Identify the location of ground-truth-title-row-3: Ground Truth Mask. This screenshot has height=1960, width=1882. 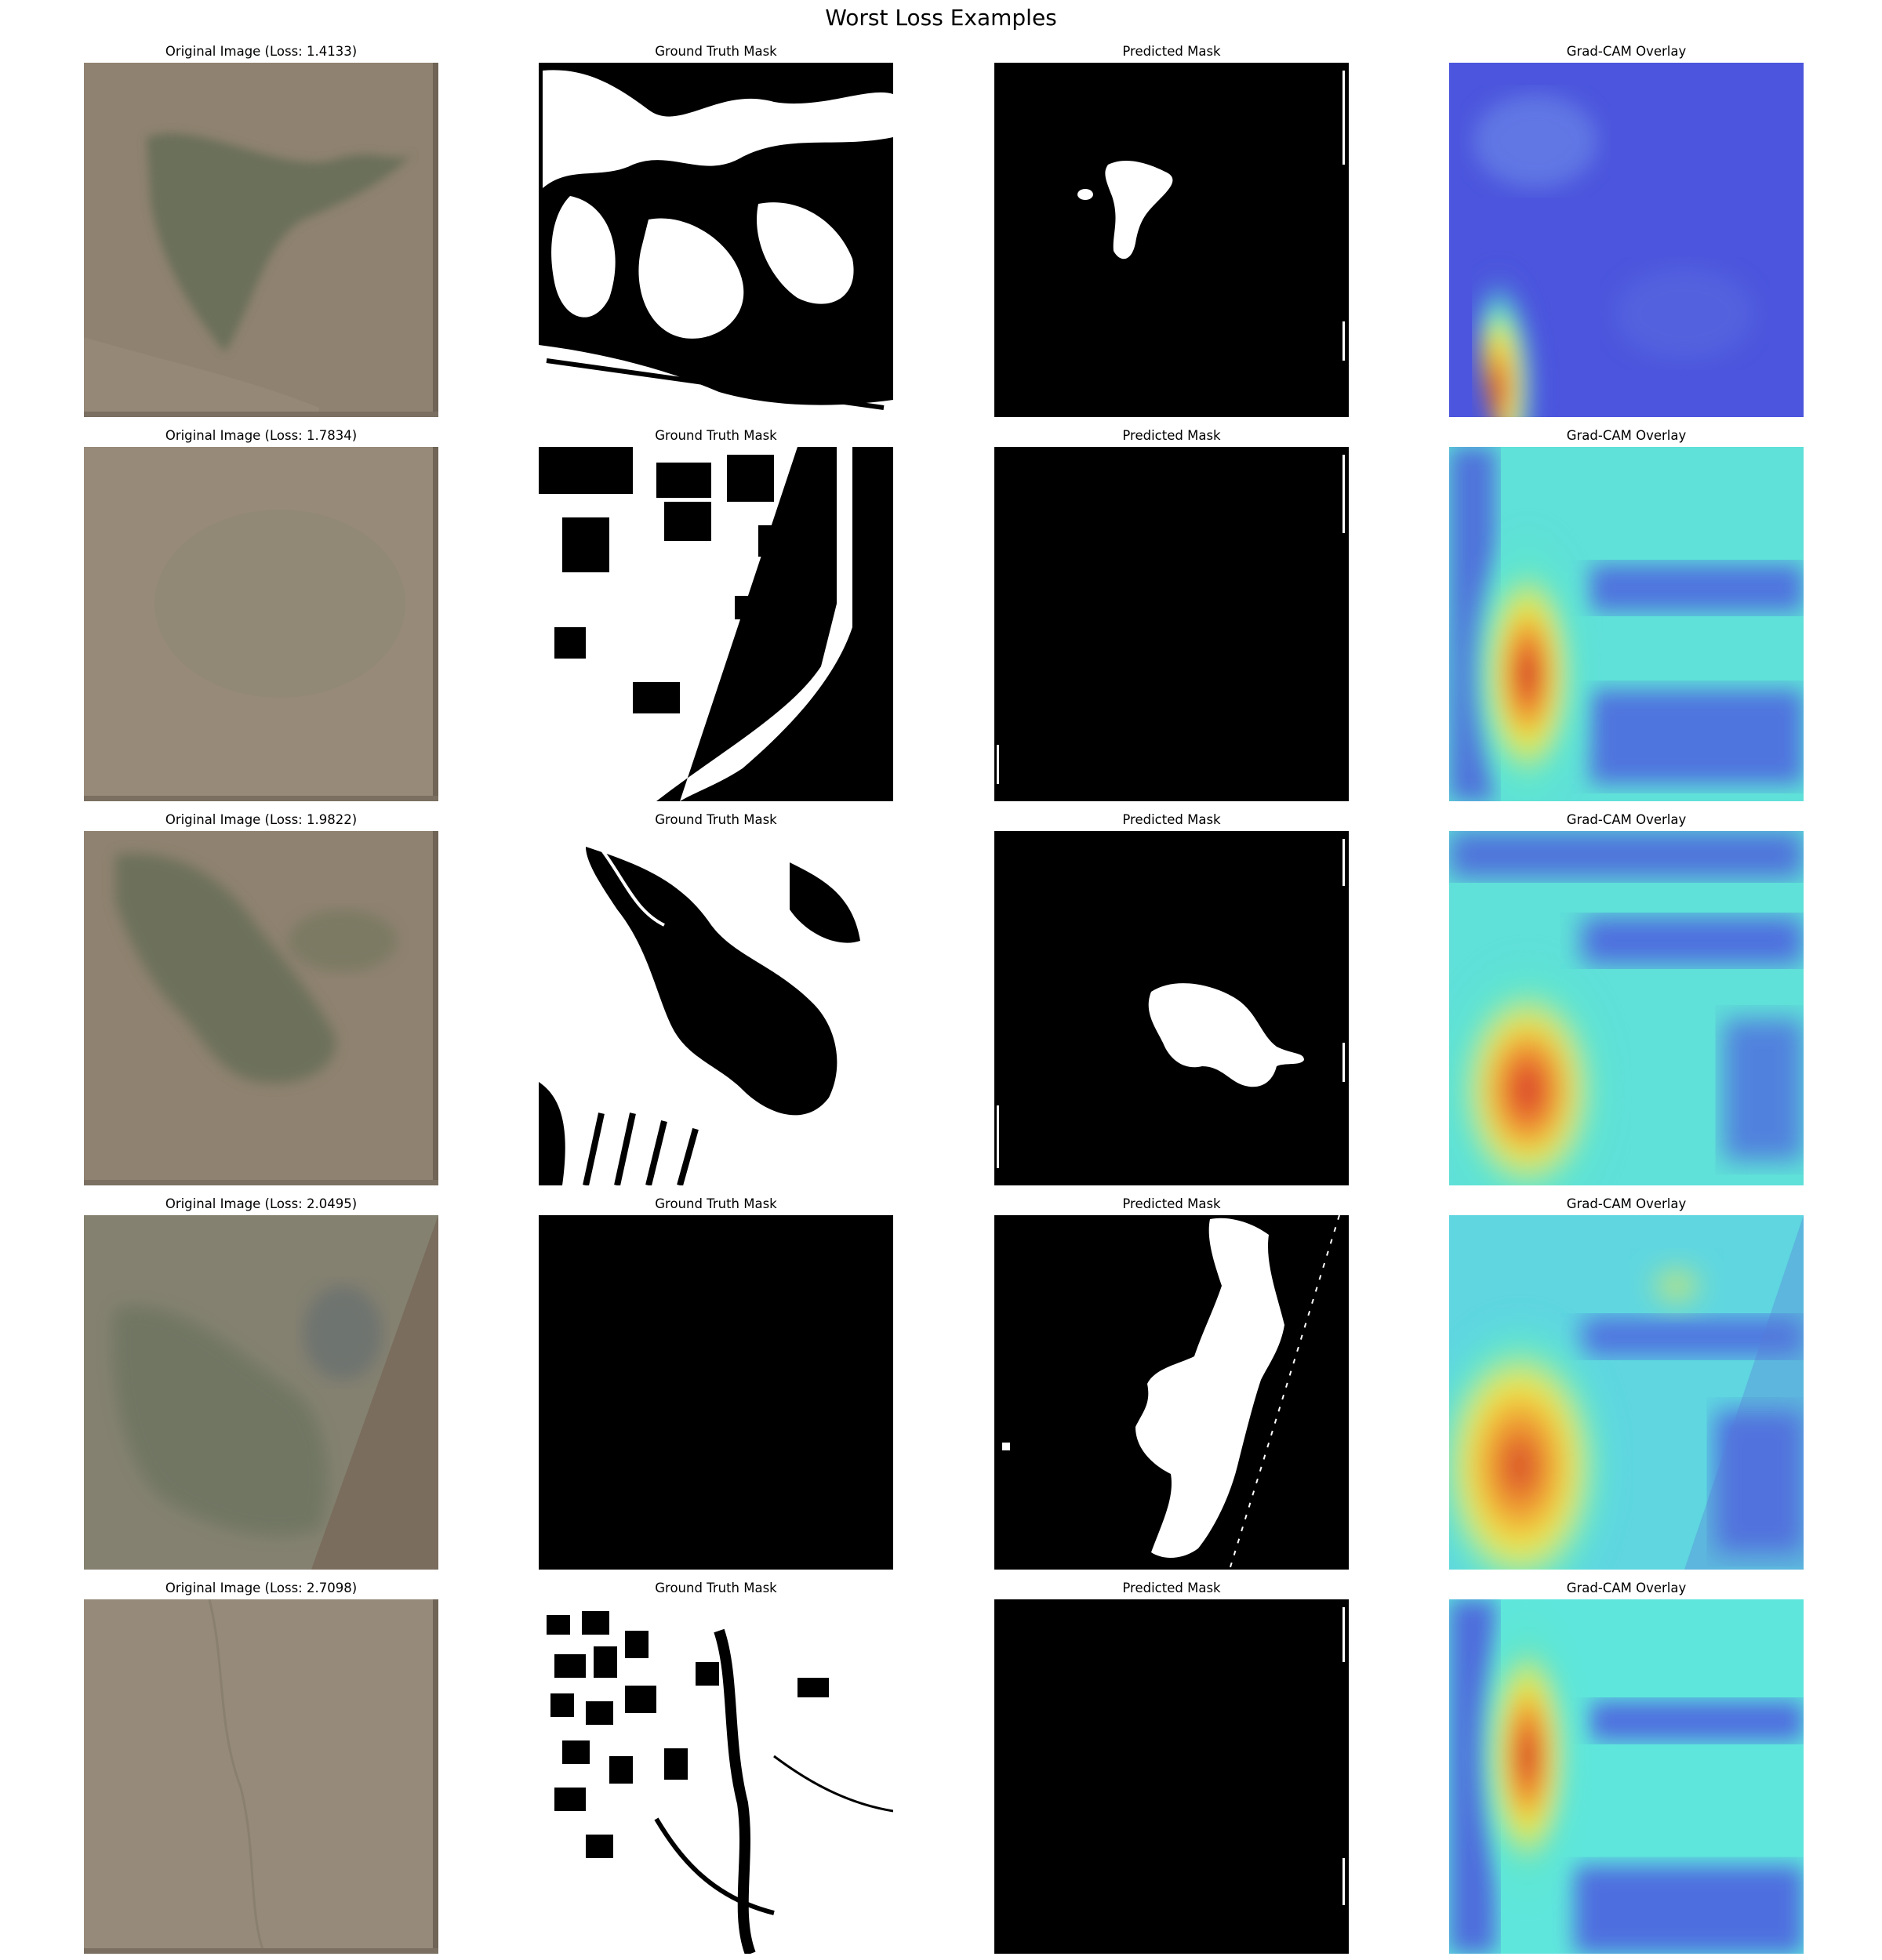
(716, 819).